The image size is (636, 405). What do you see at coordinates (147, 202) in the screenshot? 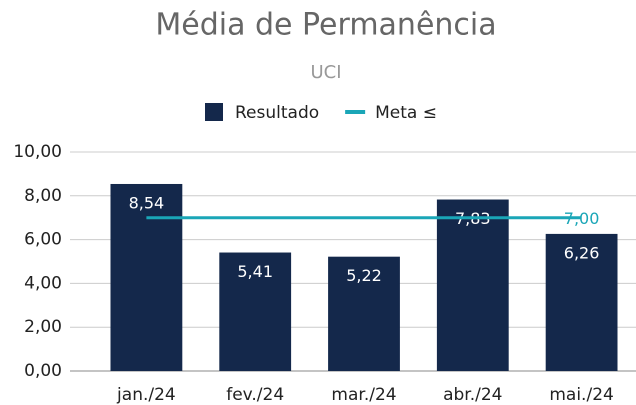
I see `bar-value-label: 8,54` at bounding box center [147, 202].